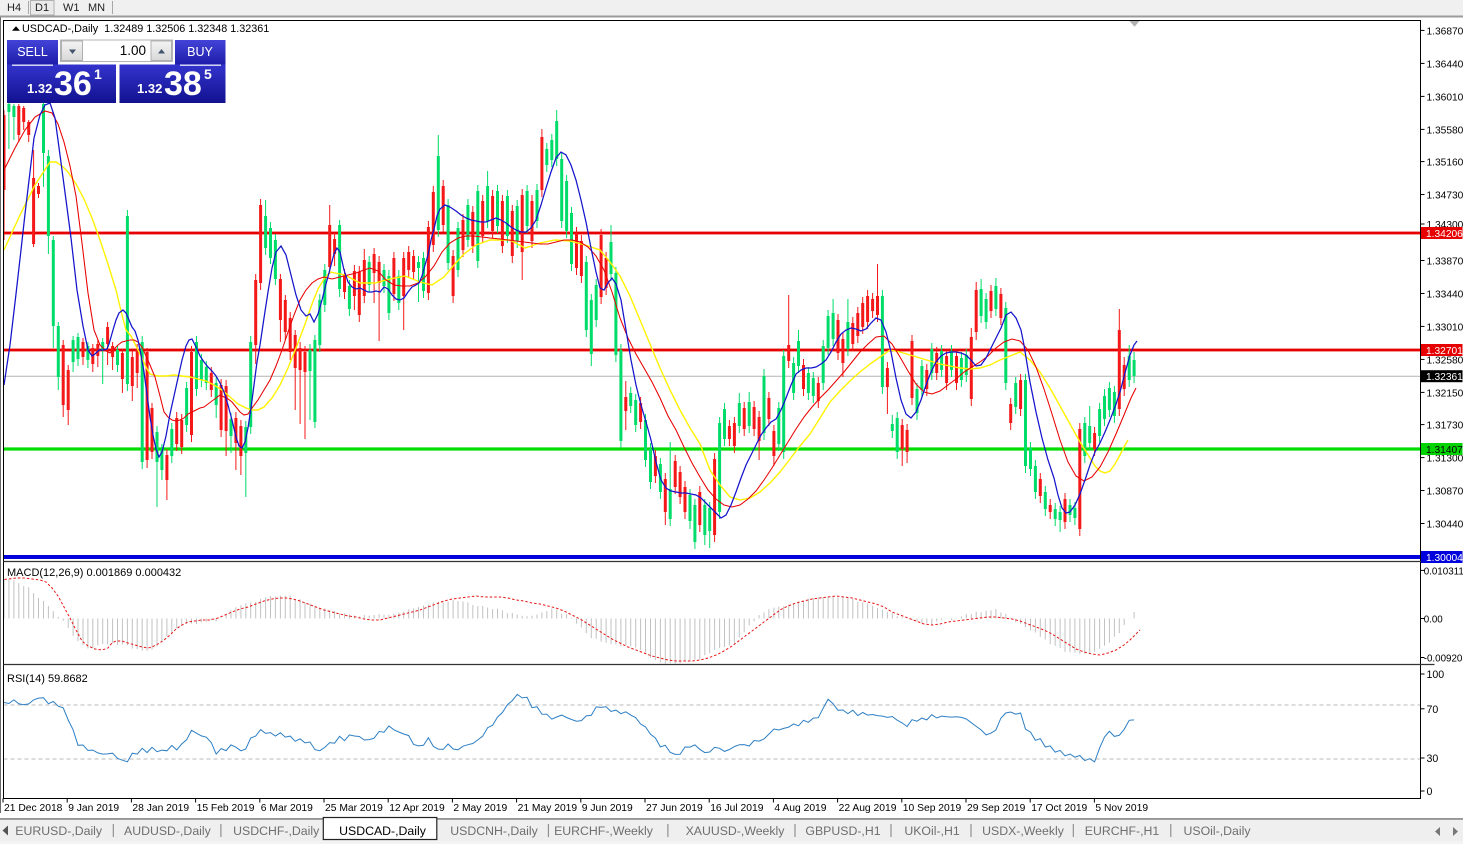  What do you see at coordinates (1430, 792) in the screenshot?
I see `svg-text: 0` at bounding box center [1430, 792].